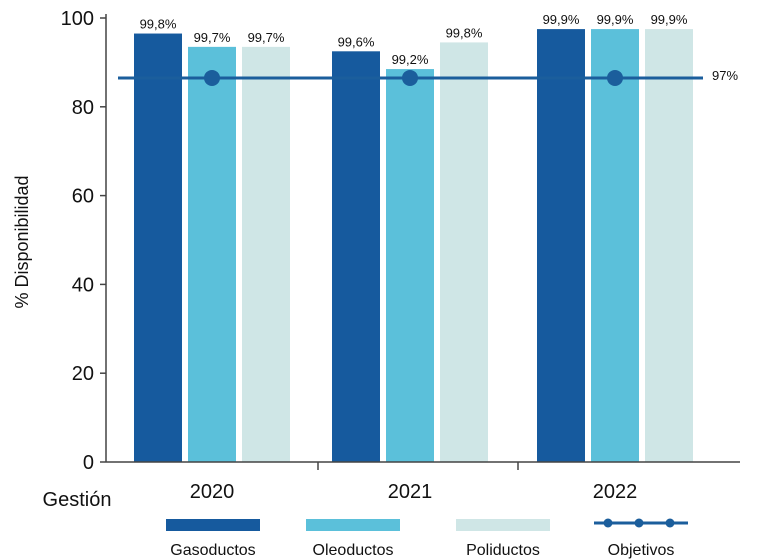 This screenshot has width=770, height=560. I want to click on y-tick-label: 40, so click(83, 285).